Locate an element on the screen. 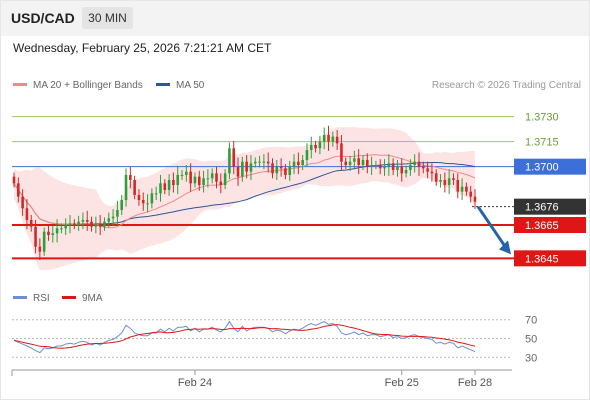 The image size is (590, 400). symbol-title: USD/CAD is located at coordinates (43, 18).